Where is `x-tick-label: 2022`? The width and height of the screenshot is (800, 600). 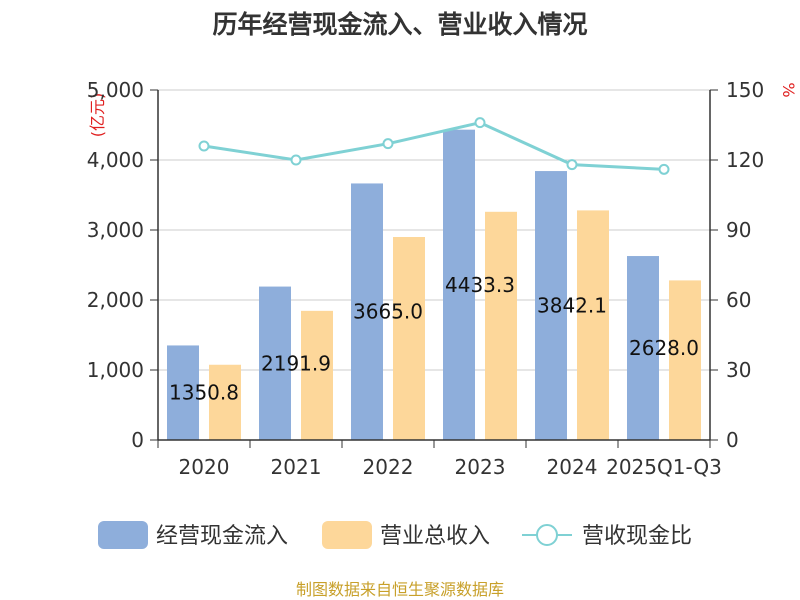
x-tick-label: 2022 is located at coordinates (388, 467).